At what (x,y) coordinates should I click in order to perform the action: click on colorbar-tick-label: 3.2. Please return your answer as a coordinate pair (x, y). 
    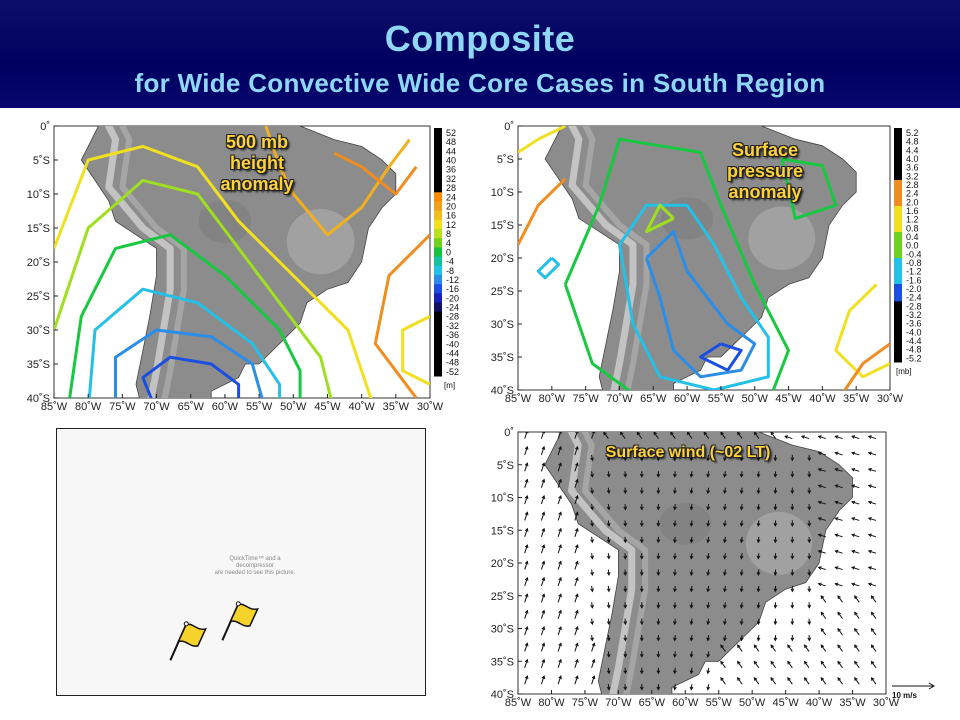
    Looking at the image, I should click on (912, 176).